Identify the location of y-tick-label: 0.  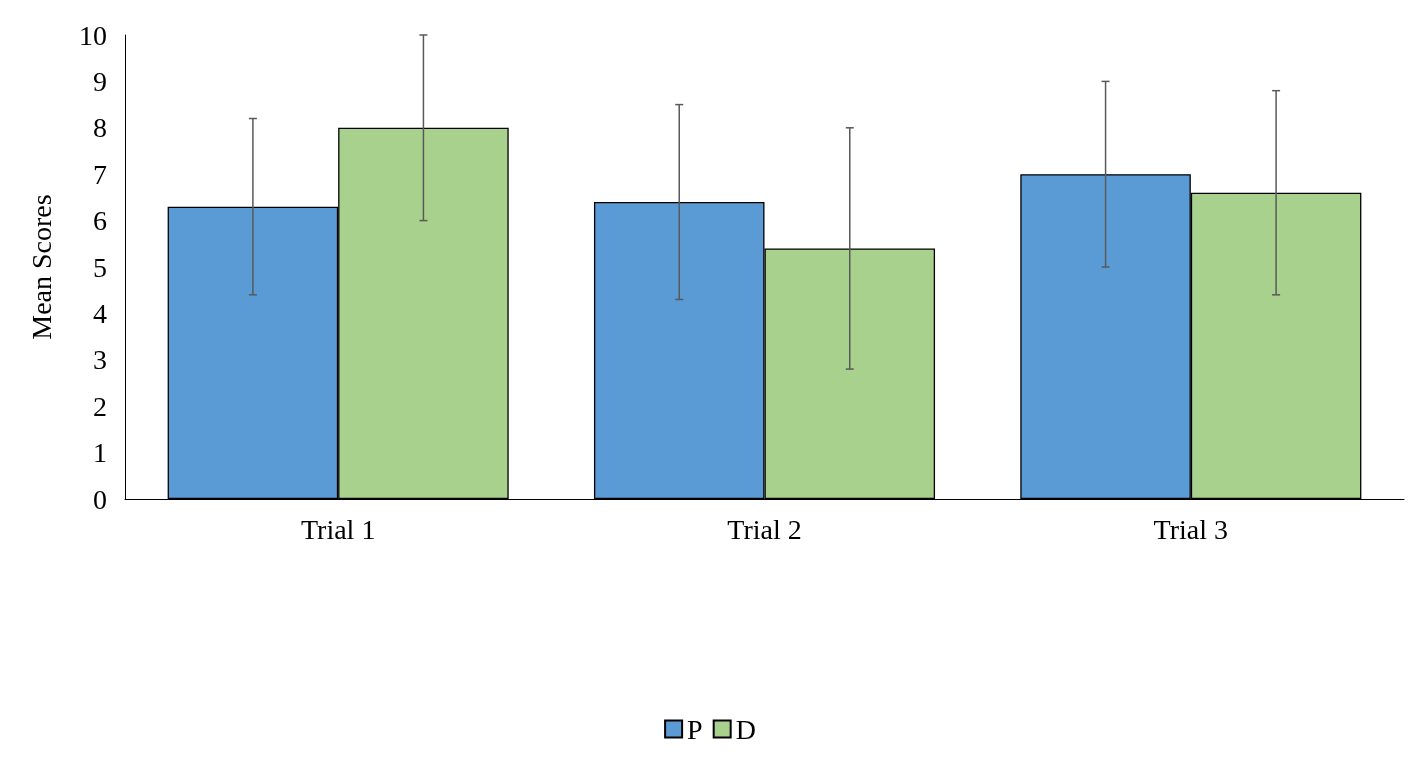
(100, 499).